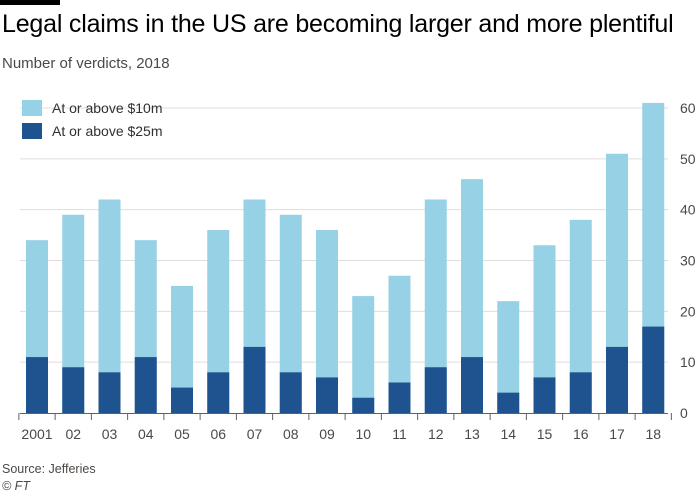 This screenshot has height=500, width=700. I want to click on x-tick-label-04: 04, so click(146, 434).